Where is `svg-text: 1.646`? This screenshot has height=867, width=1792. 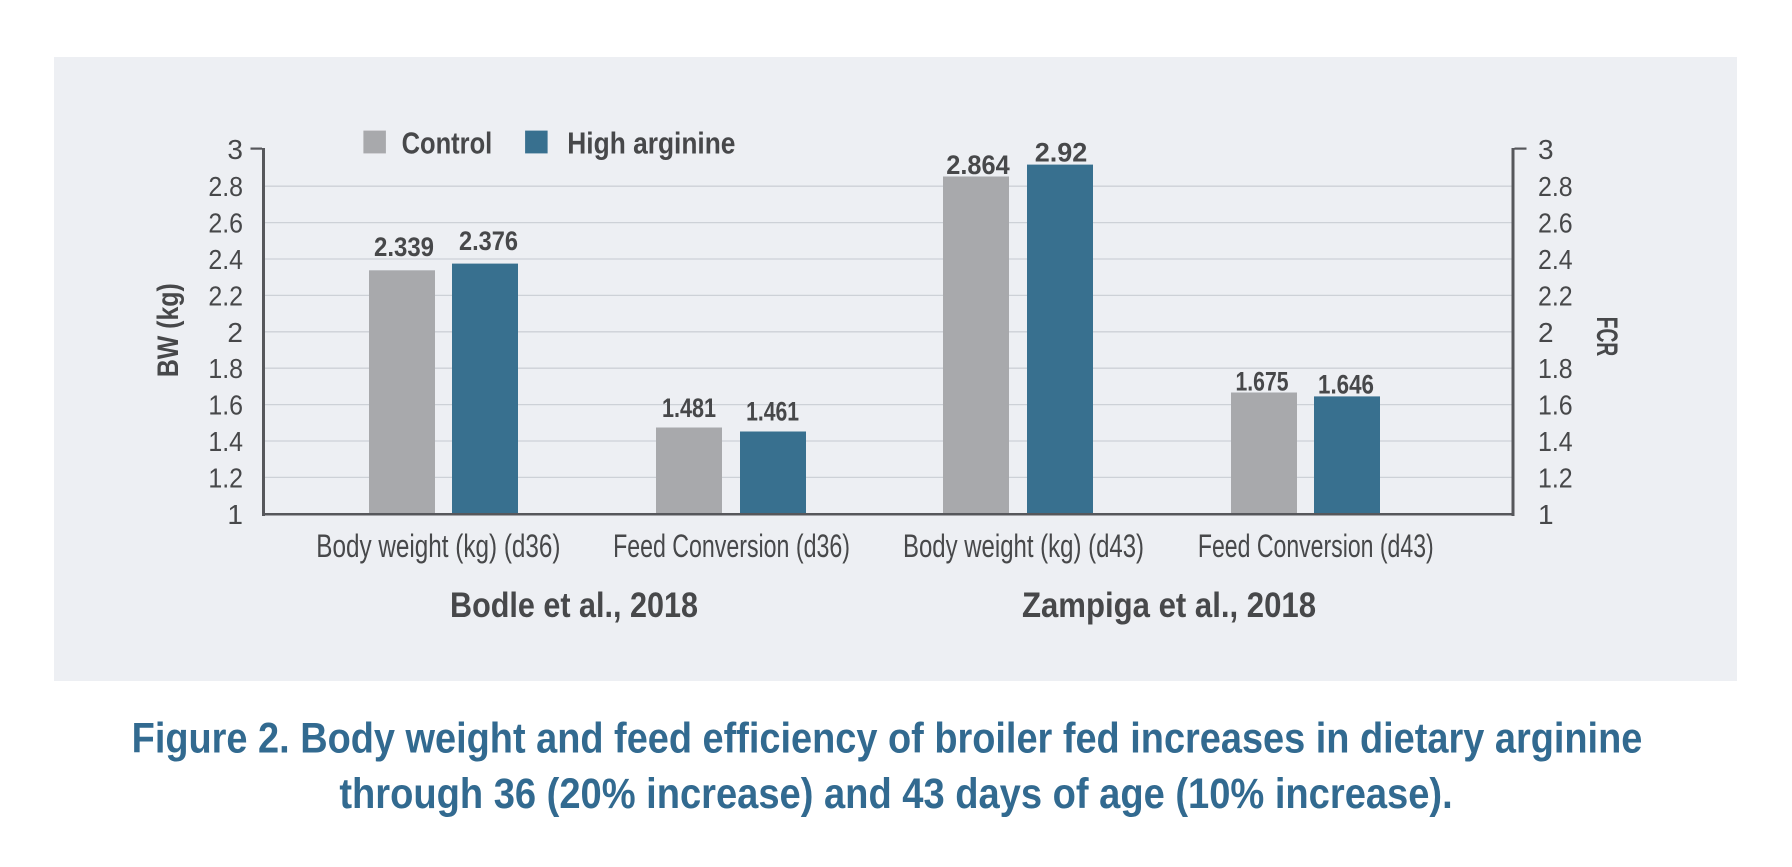
svg-text: 1.646 is located at coordinates (1346, 385).